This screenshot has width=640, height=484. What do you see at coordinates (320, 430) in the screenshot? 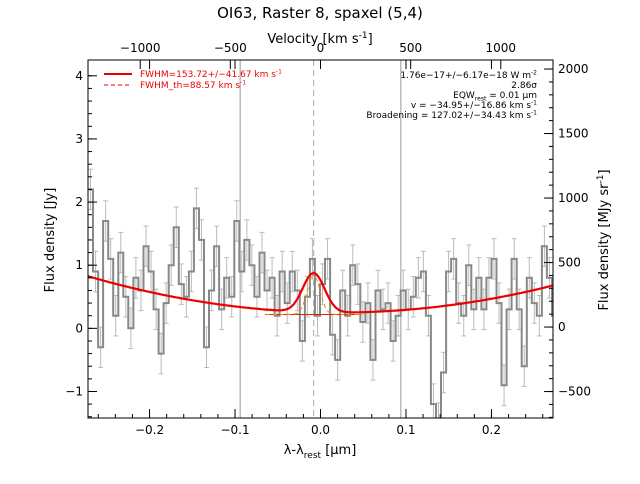
I see `x-tick-label: 0.0` at bounding box center [320, 430].